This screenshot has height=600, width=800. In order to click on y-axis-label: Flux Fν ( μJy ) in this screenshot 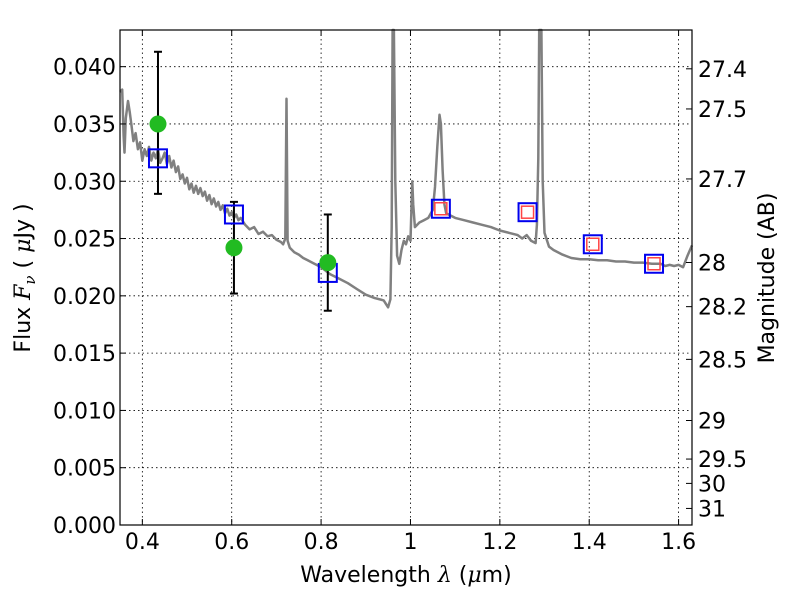, I will do `click(25, 277)`.